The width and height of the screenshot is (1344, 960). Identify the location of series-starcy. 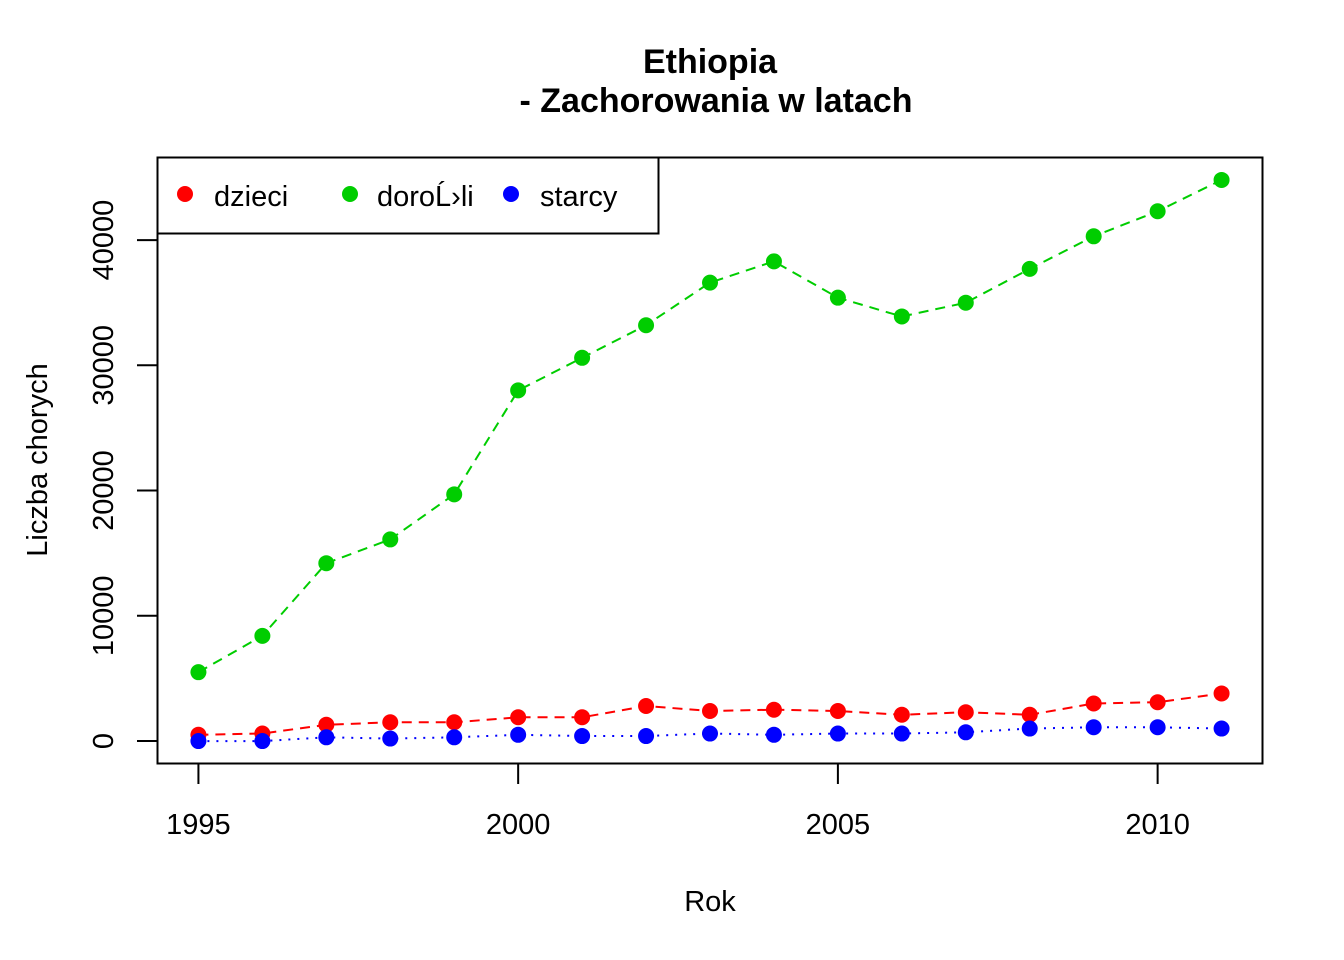
(710, 734).